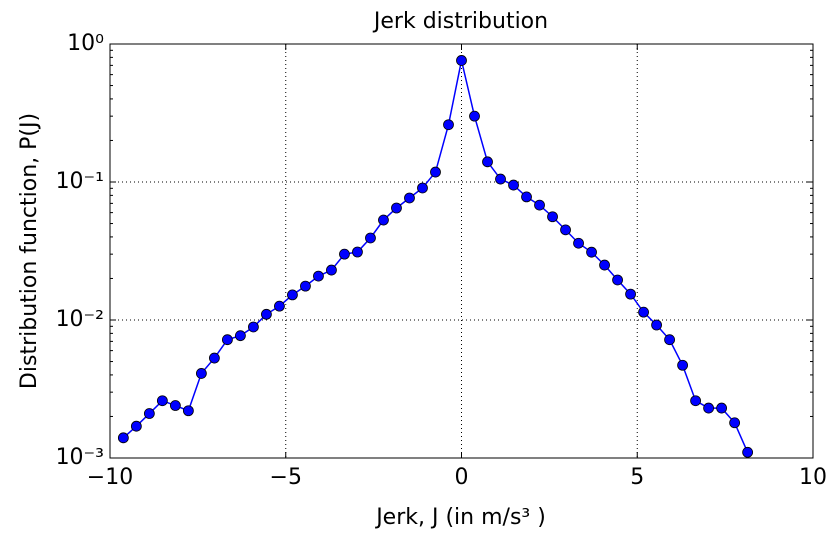 Image resolution: width=840 pixels, height=540 pixels. What do you see at coordinates (460, 21) in the screenshot?
I see `chart-title: Jerk distribution` at bounding box center [460, 21].